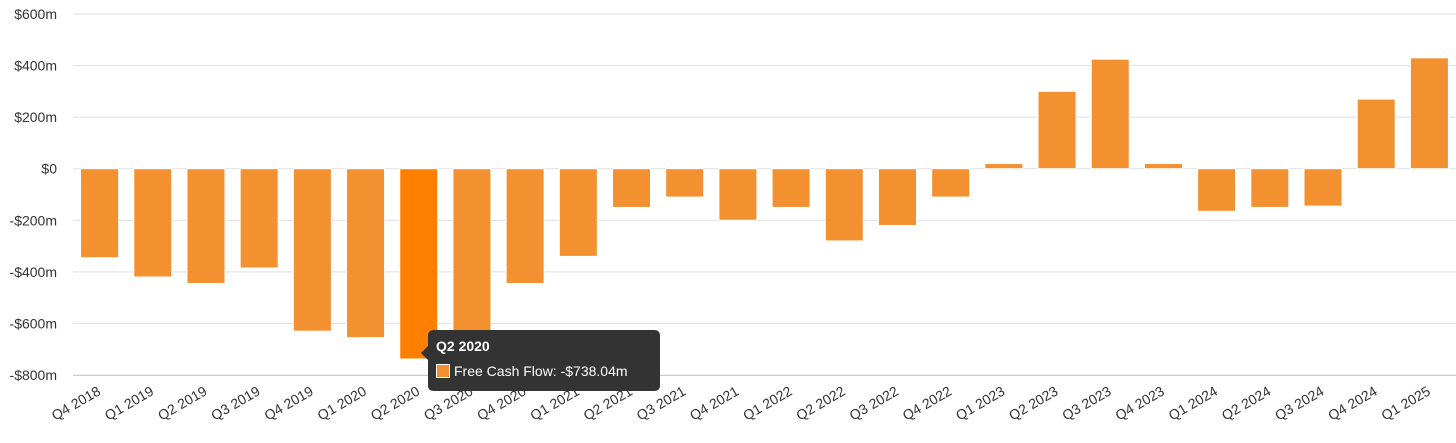 The image size is (1456, 443). Describe the element at coordinates (1299, 403) in the screenshot. I see `x-tick-label: Q3 2024` at that location.